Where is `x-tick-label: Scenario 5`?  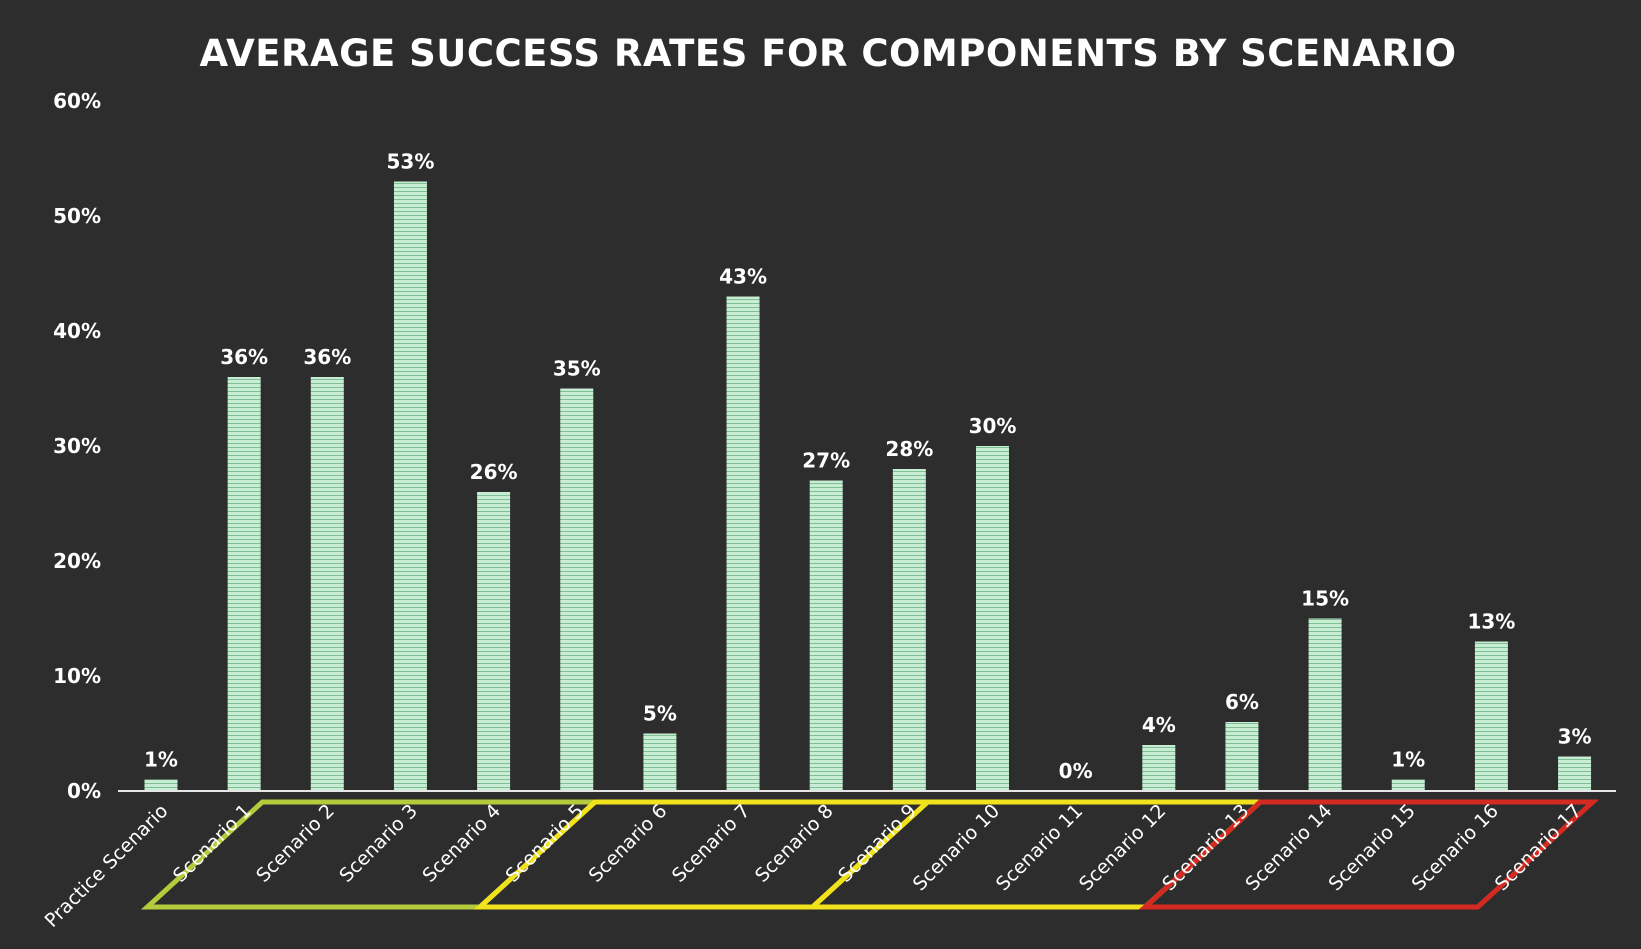 x-tick-label: Scenario 5 is located at coordinates (544, 843).